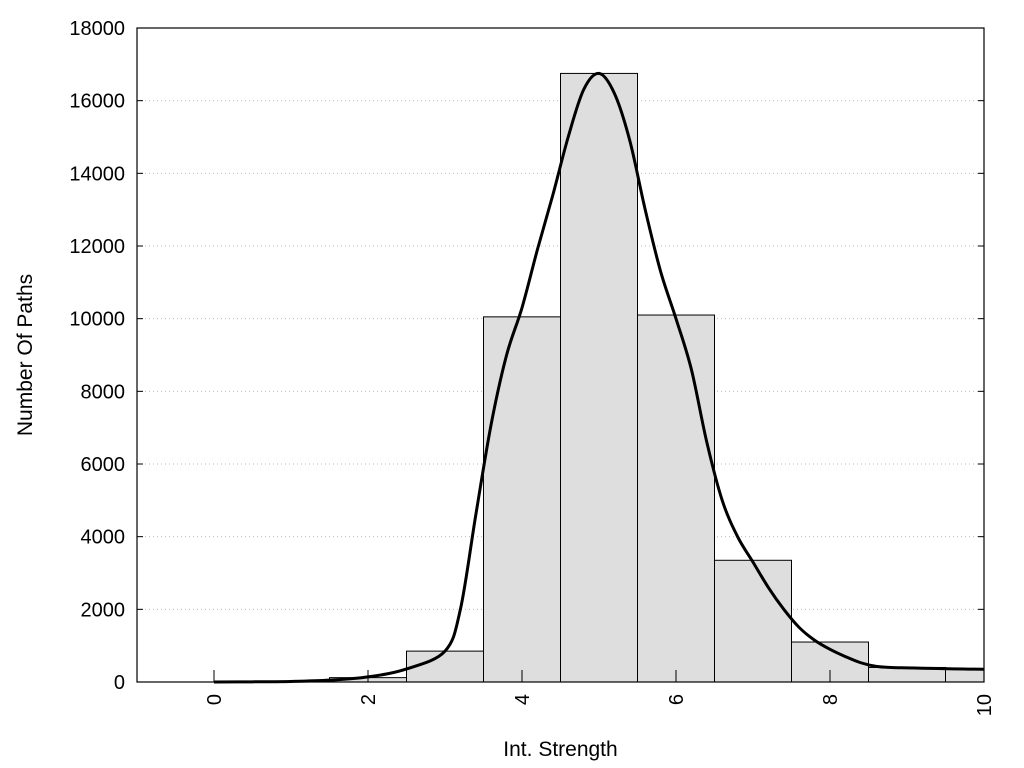 The height and width of the screenshot is (768, 1024). Describe the element at coordinates (97, 102) in the screenshot. I see `y-tick-label: 16000` at that location.